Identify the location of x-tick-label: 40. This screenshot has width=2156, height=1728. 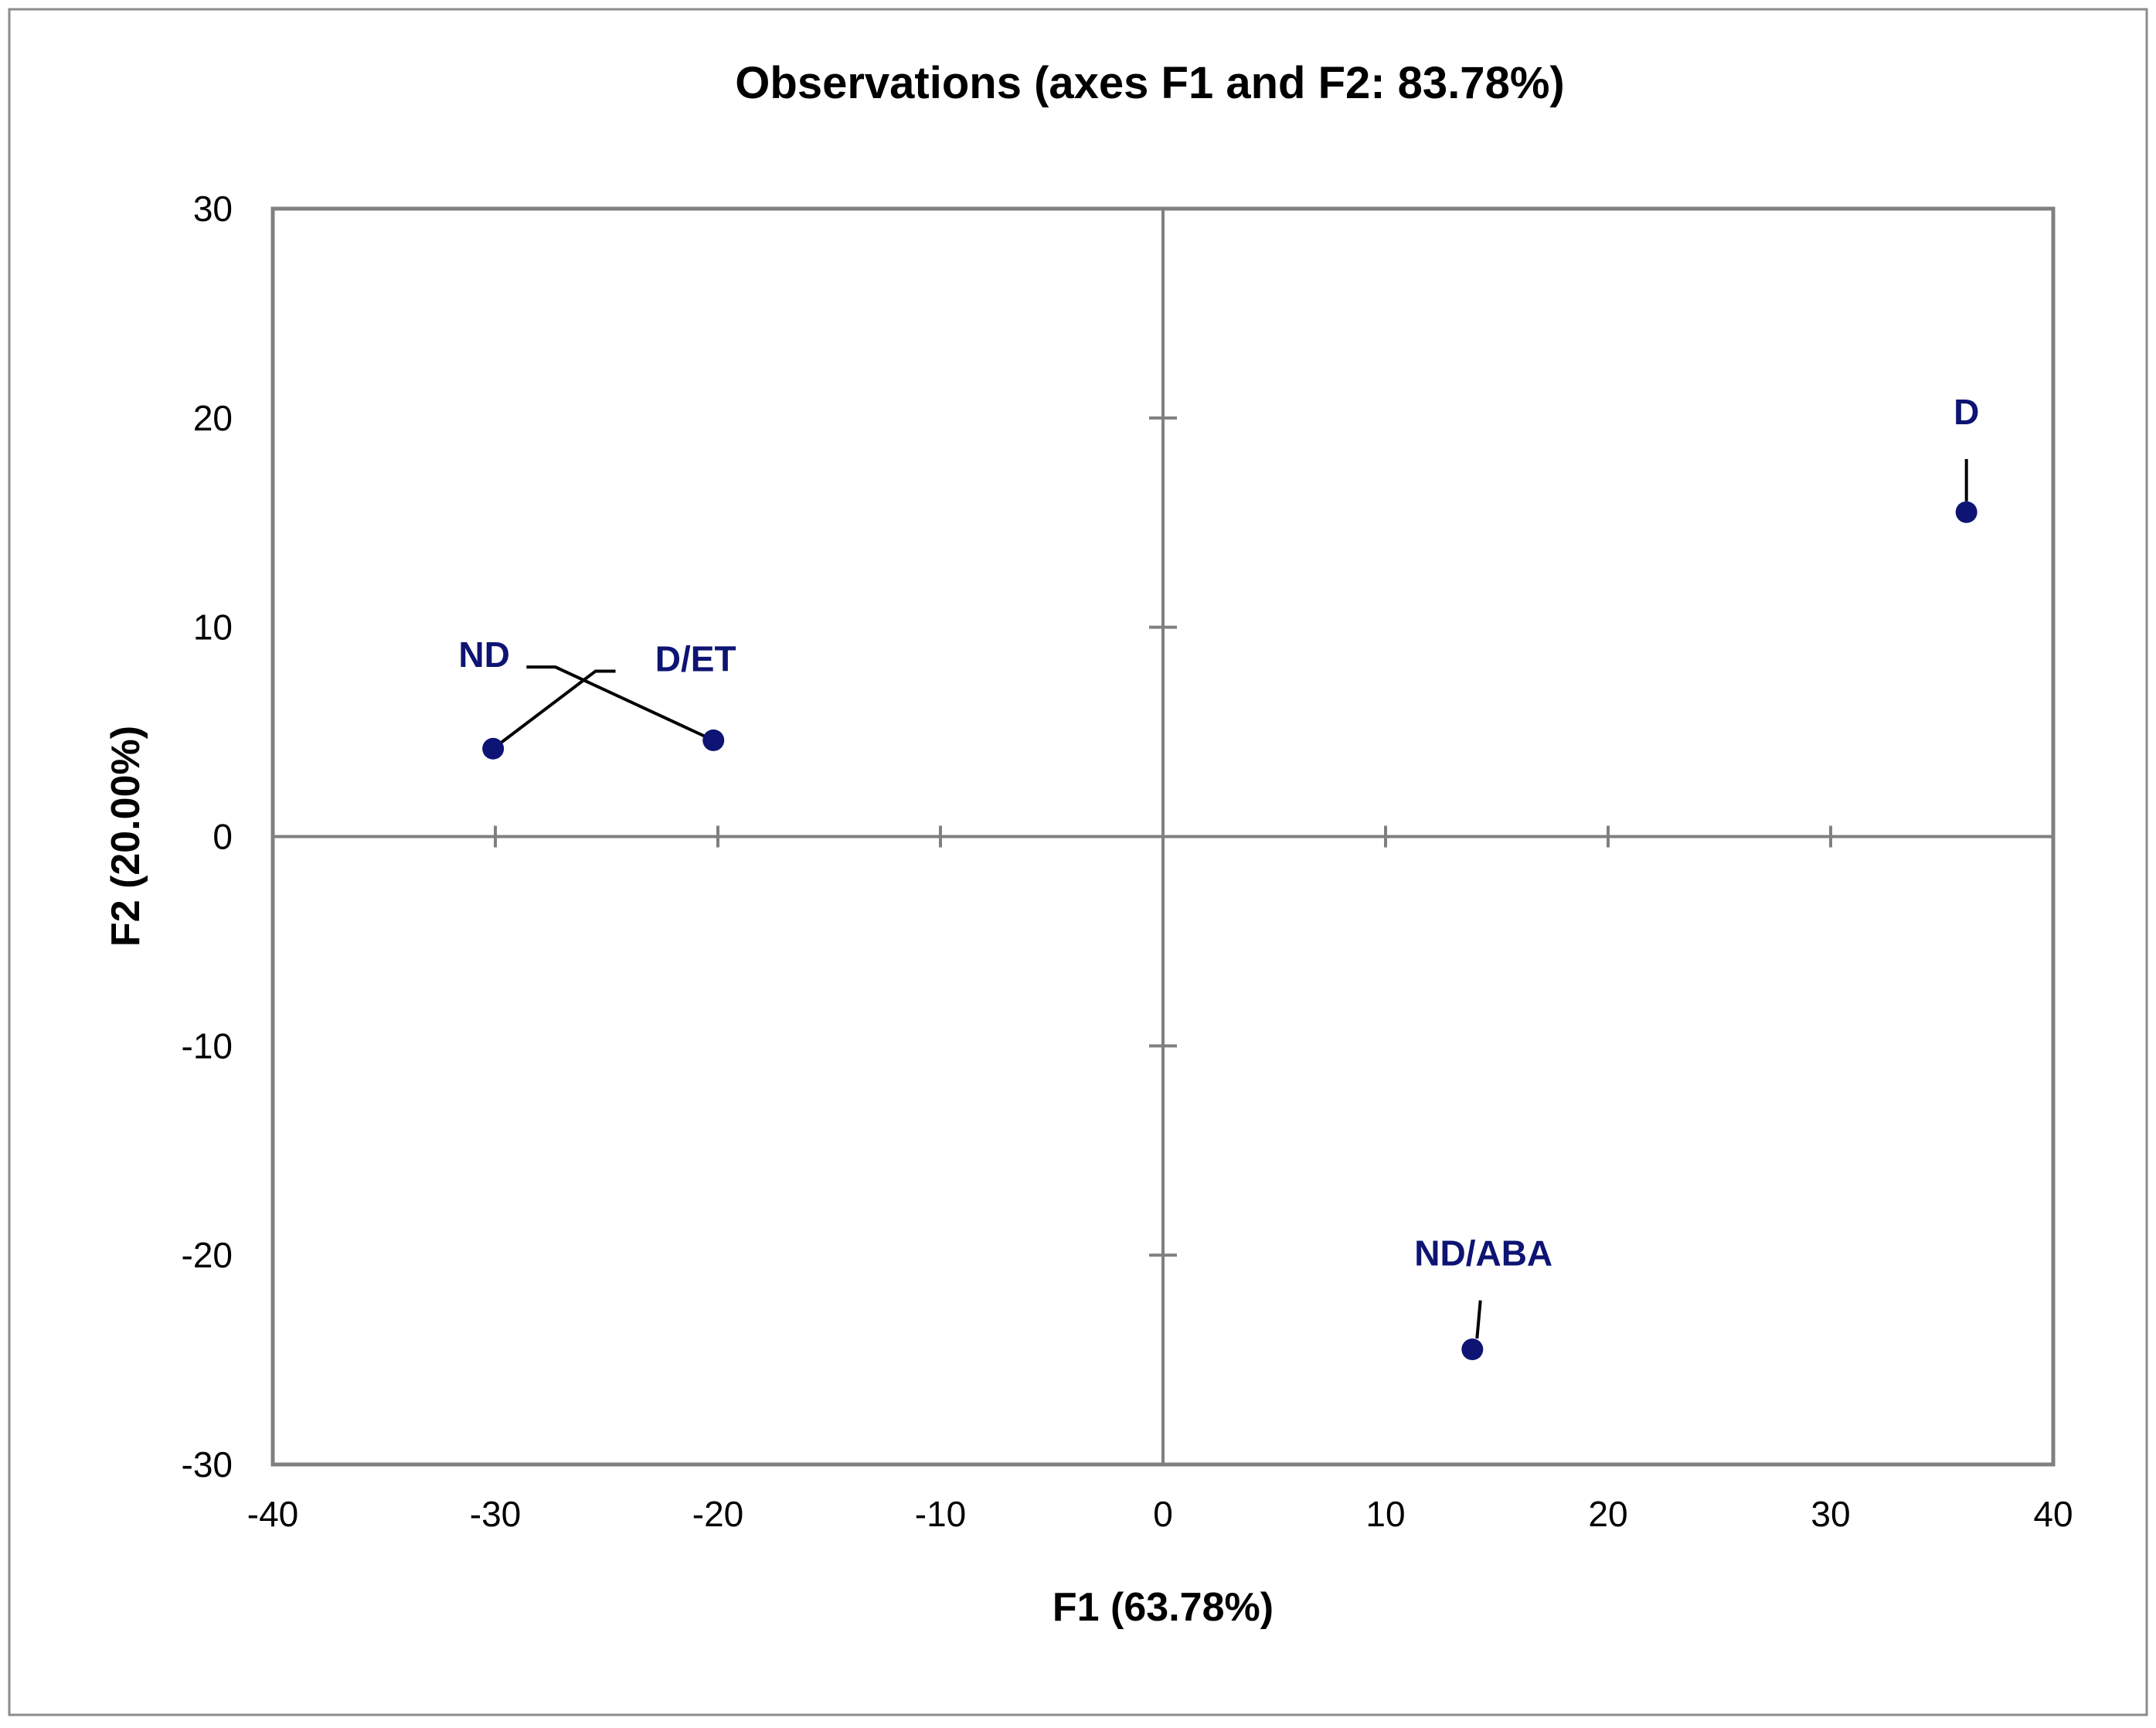
(2053, 1514).